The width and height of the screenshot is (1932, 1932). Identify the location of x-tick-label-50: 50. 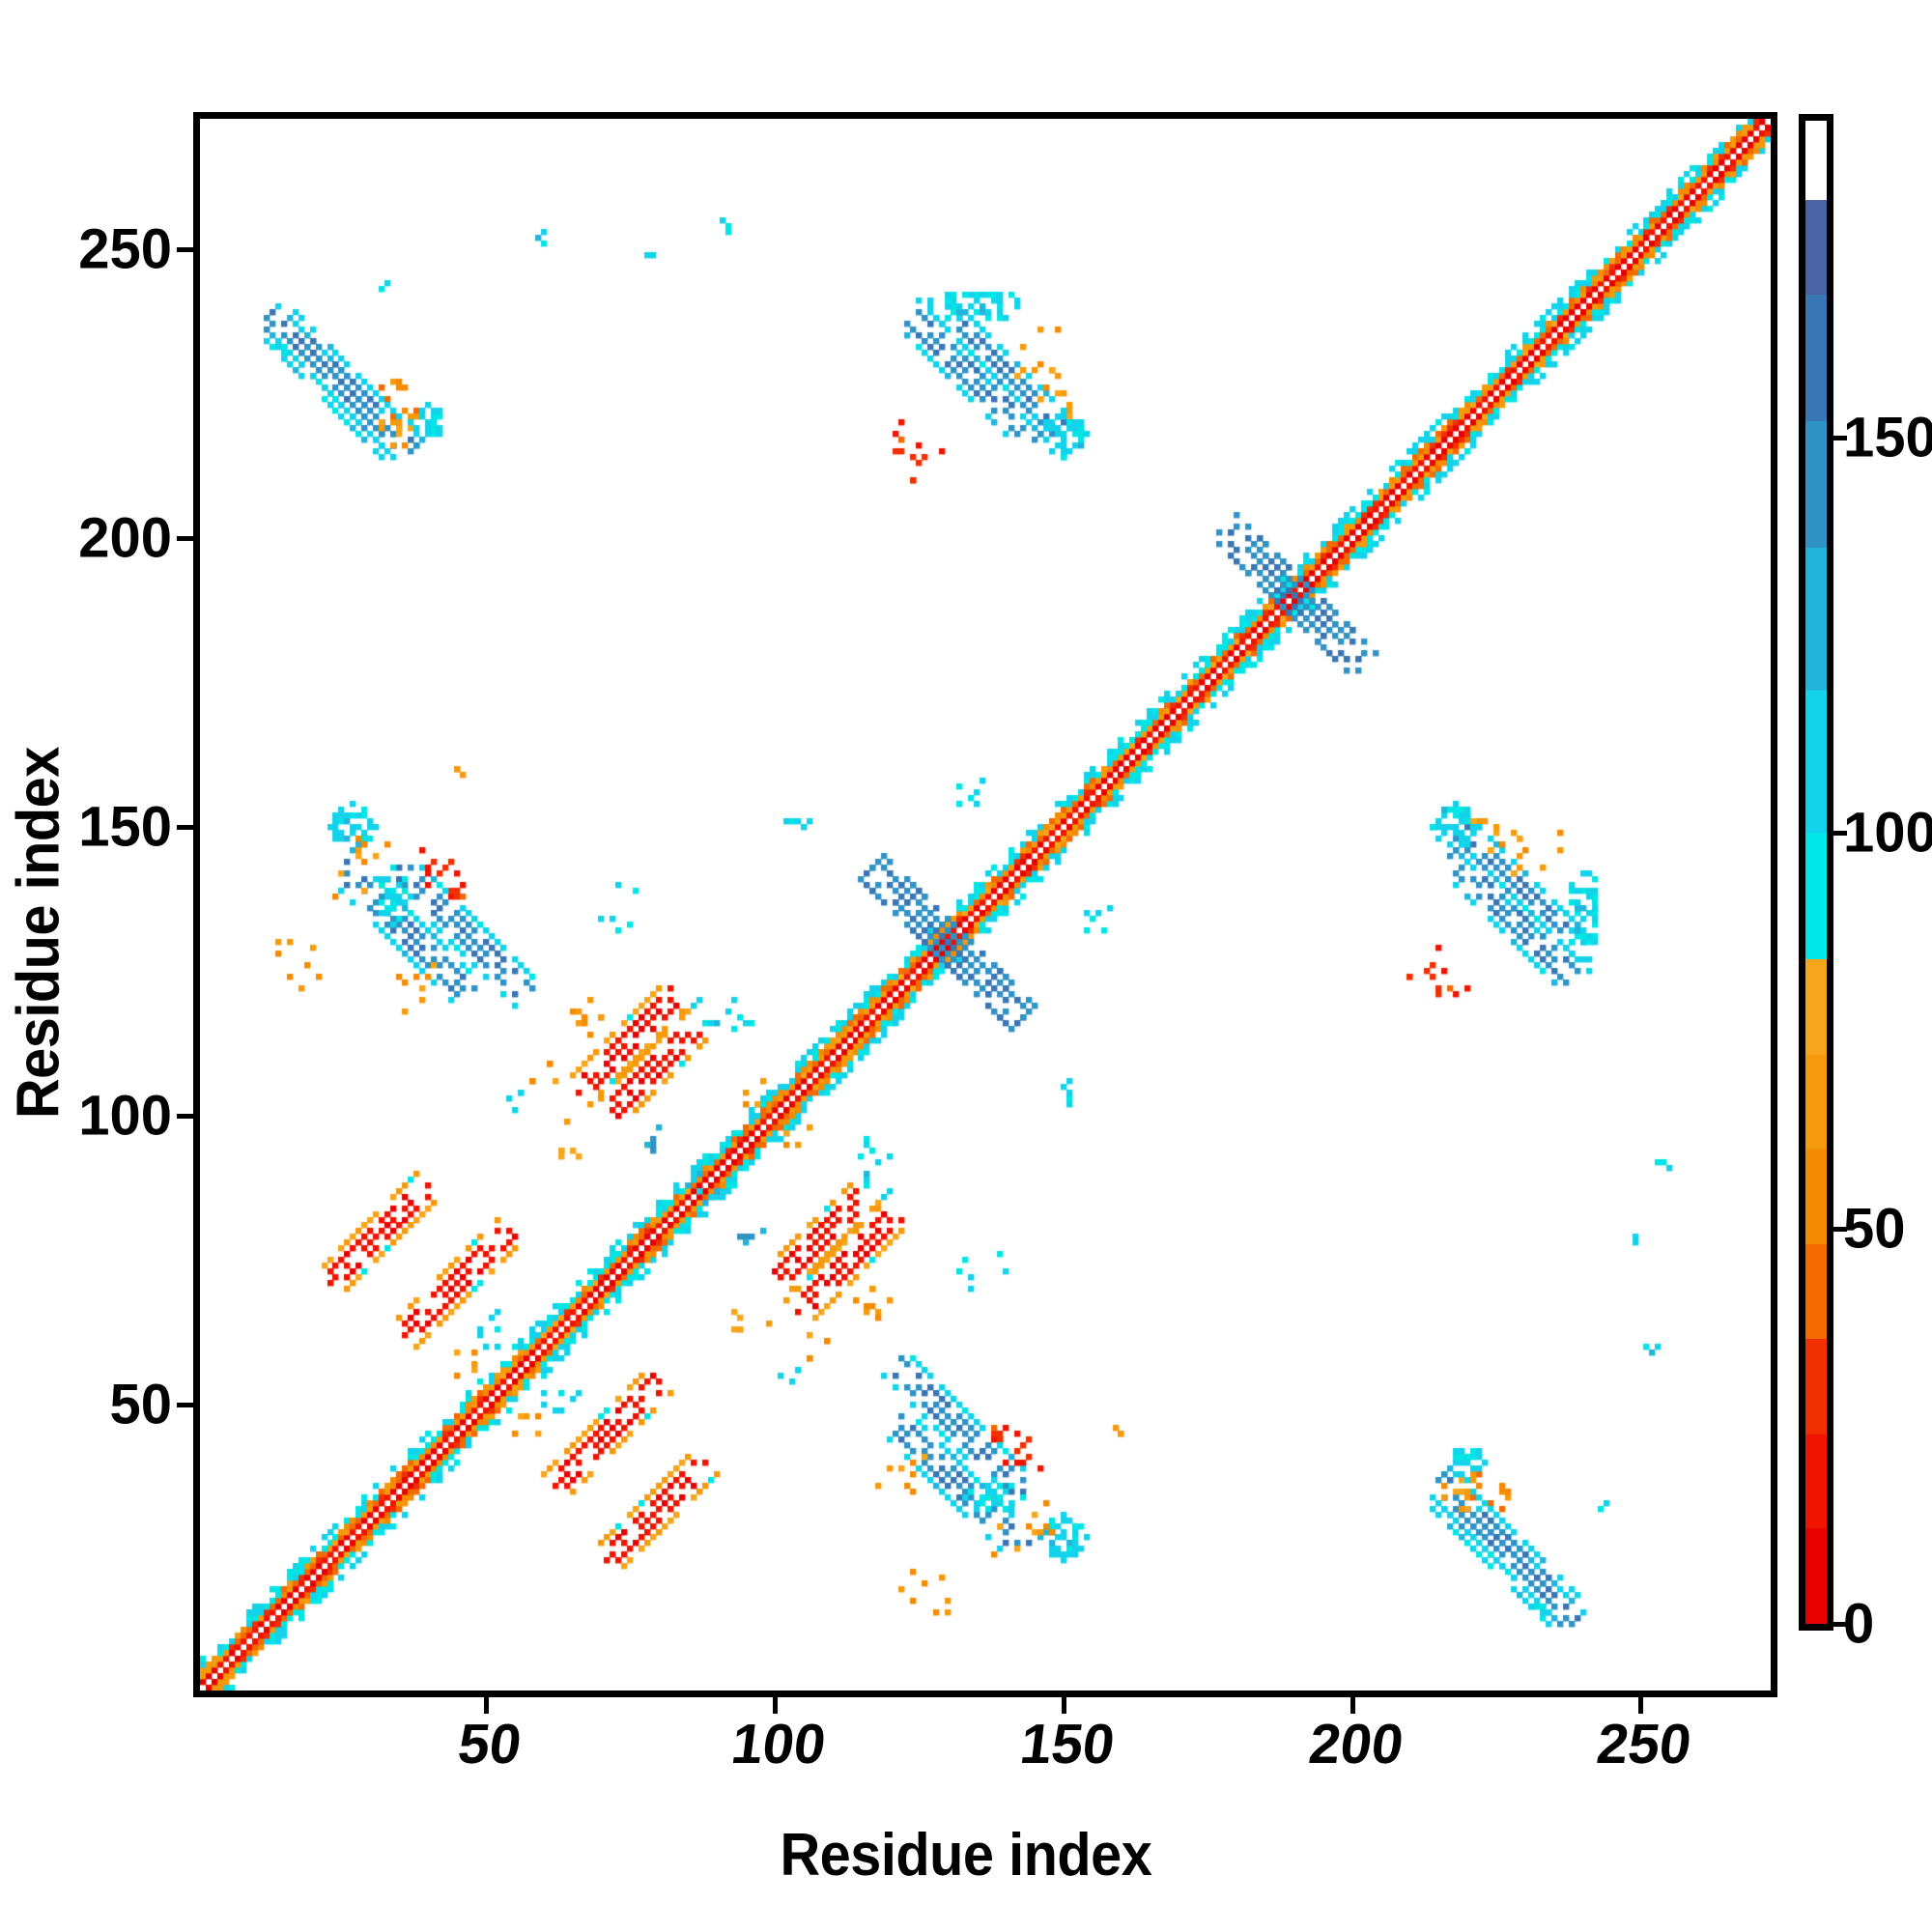
(490, 1744).